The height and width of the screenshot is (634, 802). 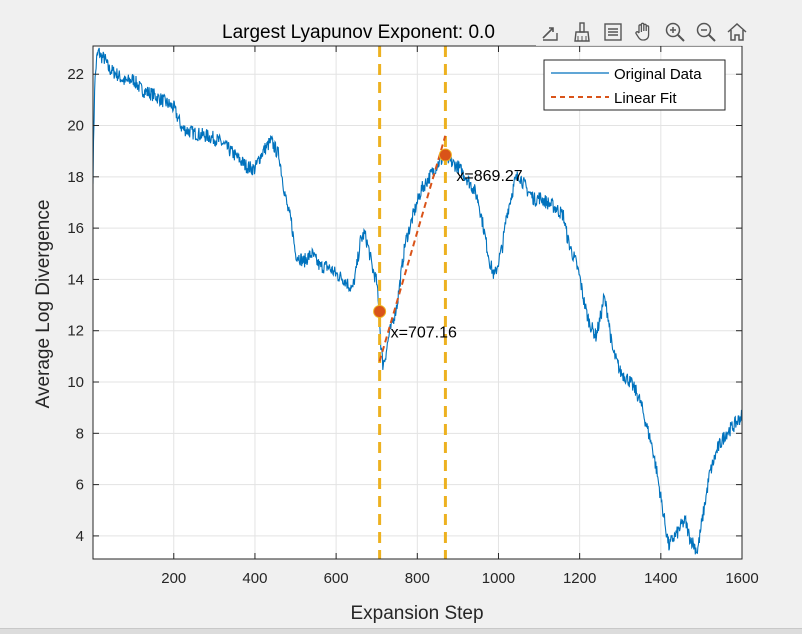 I want to click on x-tick-label: 1600, so click(x=741, y=578).